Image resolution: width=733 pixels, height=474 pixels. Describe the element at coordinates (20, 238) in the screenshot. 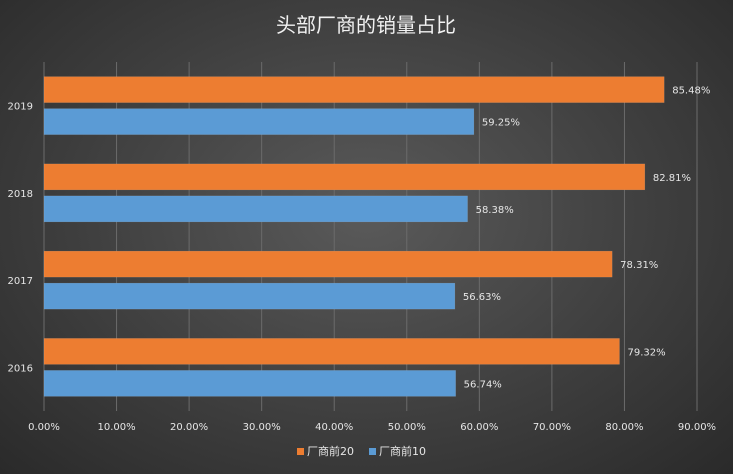

I see `y-axis-labels: 2019 2018 2017 2016` at that location.